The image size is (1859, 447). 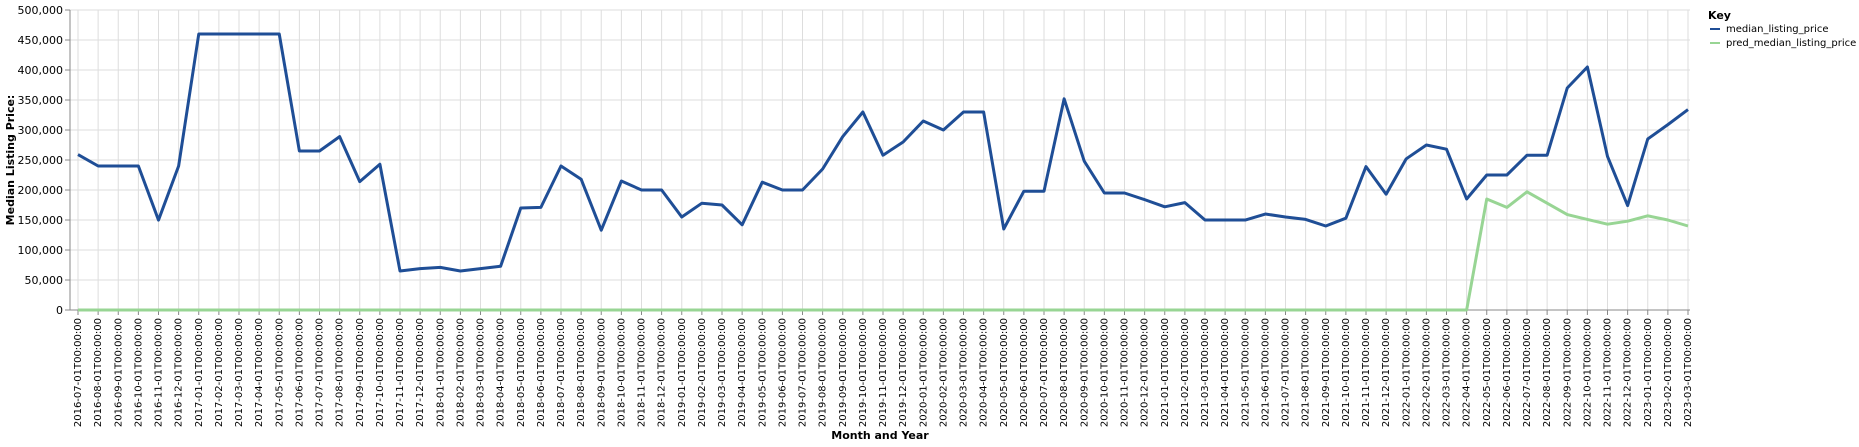 What do you see at coordinates (1004, 372) in the screenshot?
I see `x-tick-label: 2020-05-01T00:00:00` at bounding box center [1004, 372].